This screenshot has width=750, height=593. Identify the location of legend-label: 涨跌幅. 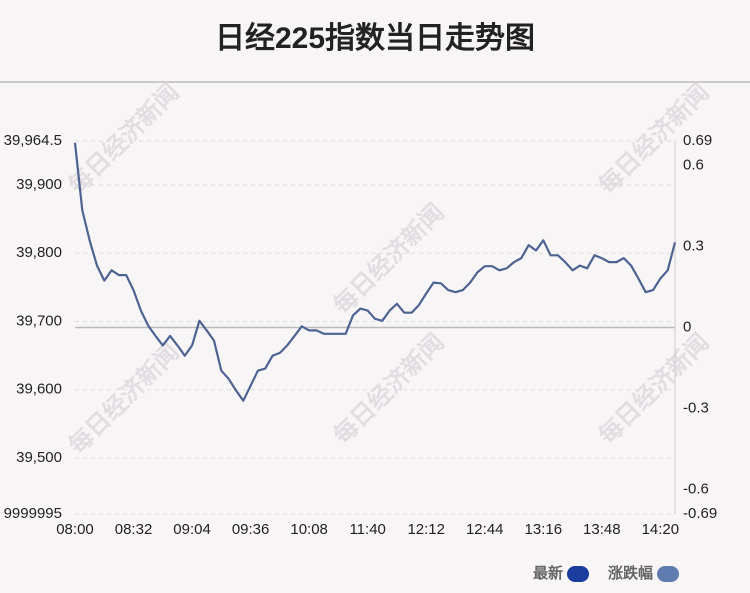
(630, 573).